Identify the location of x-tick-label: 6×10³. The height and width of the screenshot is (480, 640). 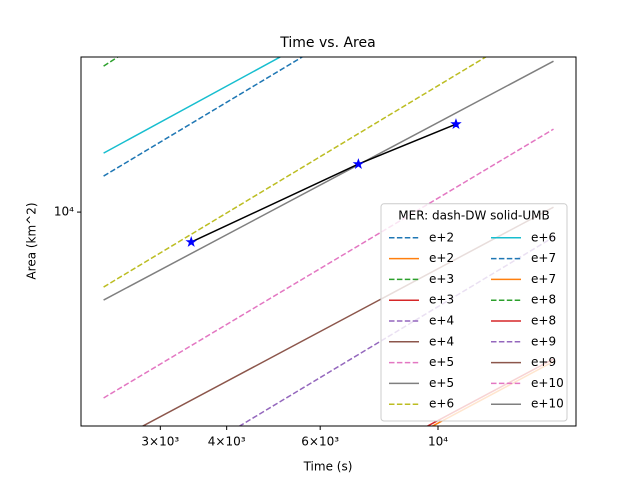
(320, 442).